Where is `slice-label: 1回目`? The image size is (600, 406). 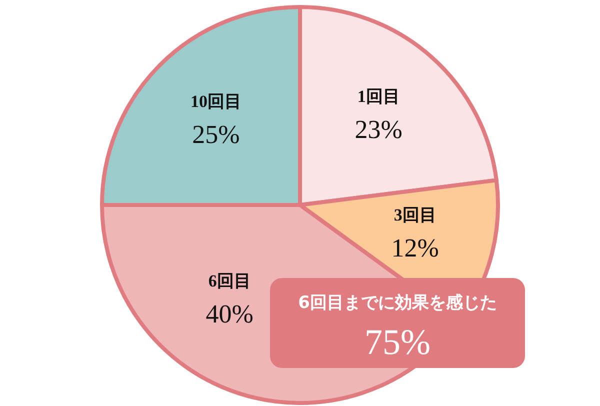
slice-label: 1回目 is located at coordinates (378, 96).